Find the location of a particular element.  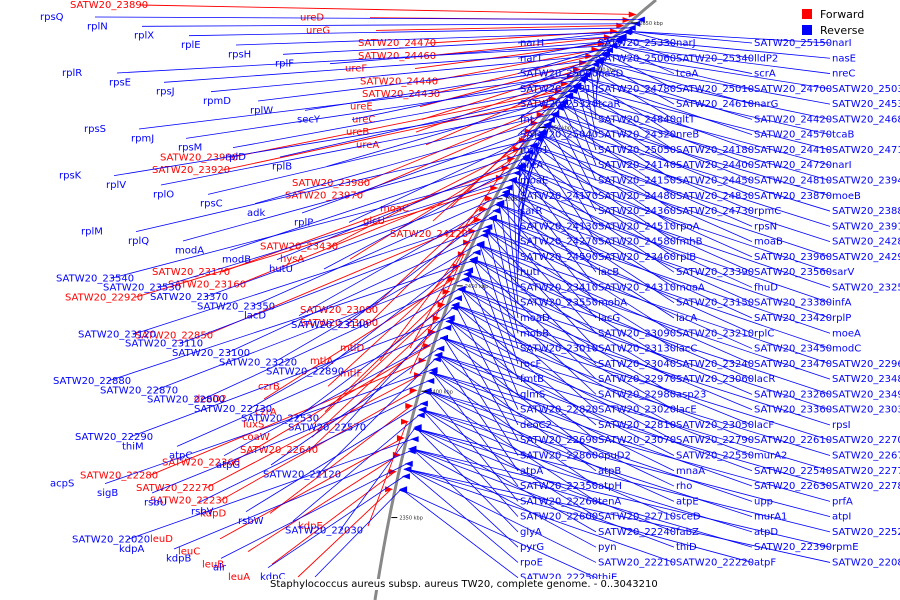

reverse-gene-label: moeA is located at coordinates (846, 333).